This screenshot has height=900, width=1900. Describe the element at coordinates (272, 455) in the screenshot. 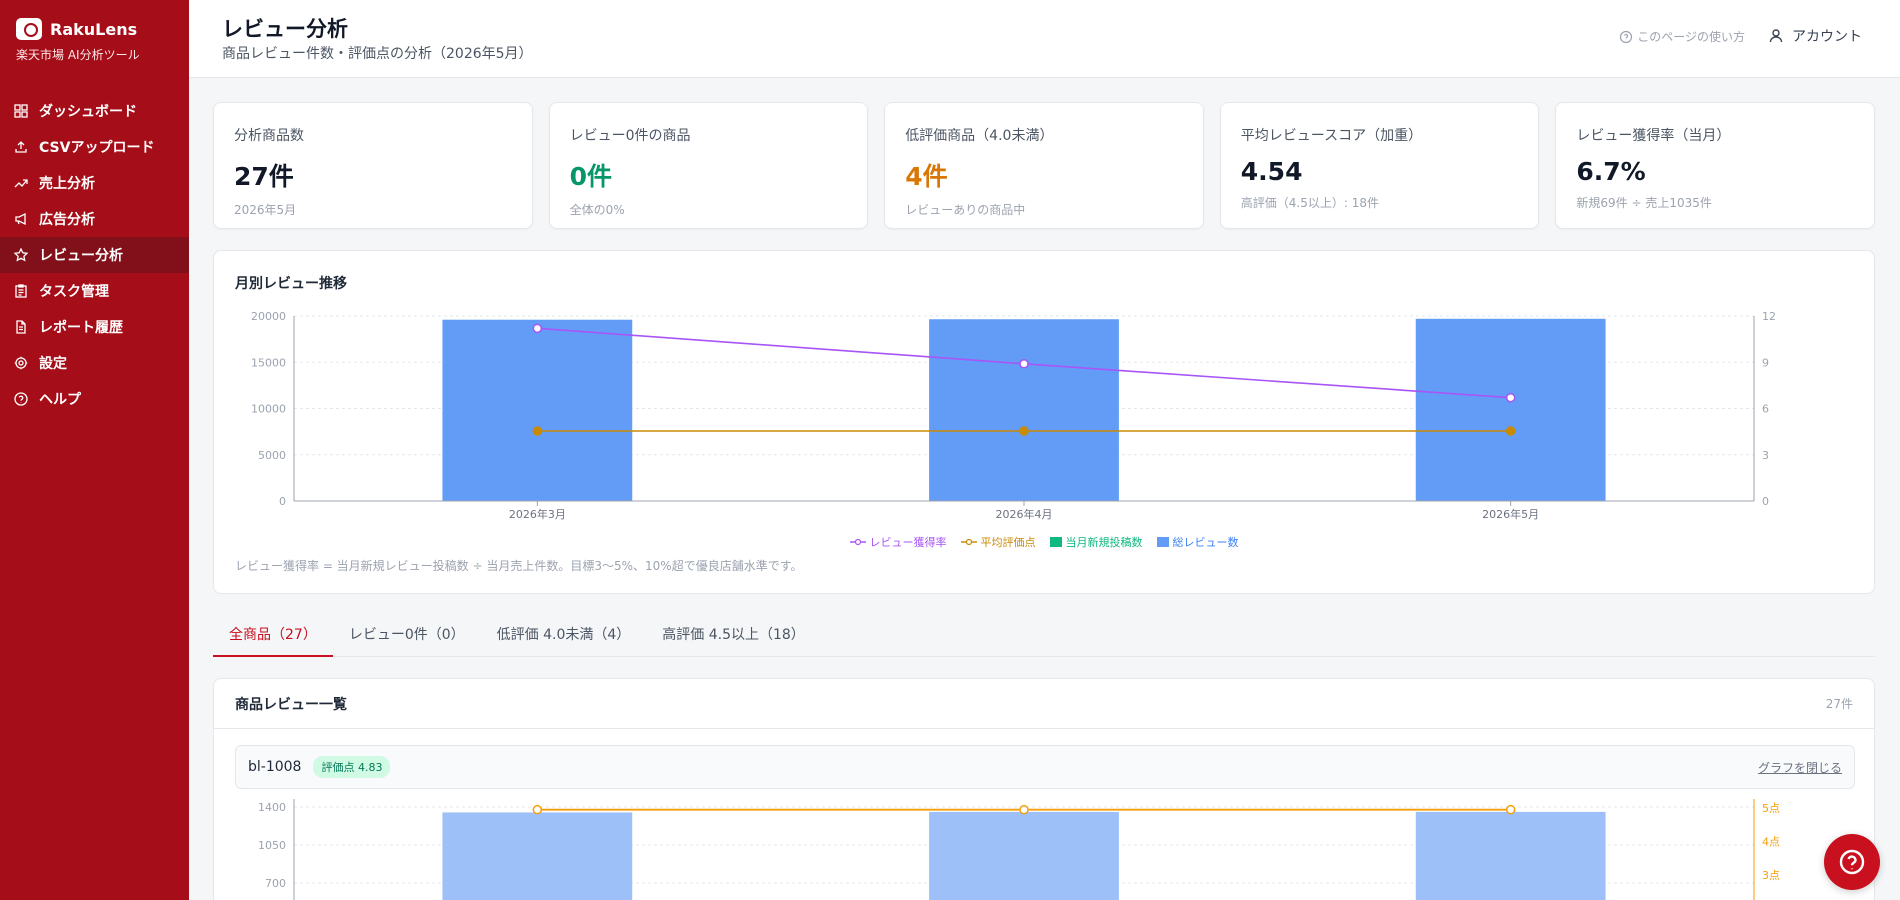

I see `y-left-tick-label: 5000` at that location.